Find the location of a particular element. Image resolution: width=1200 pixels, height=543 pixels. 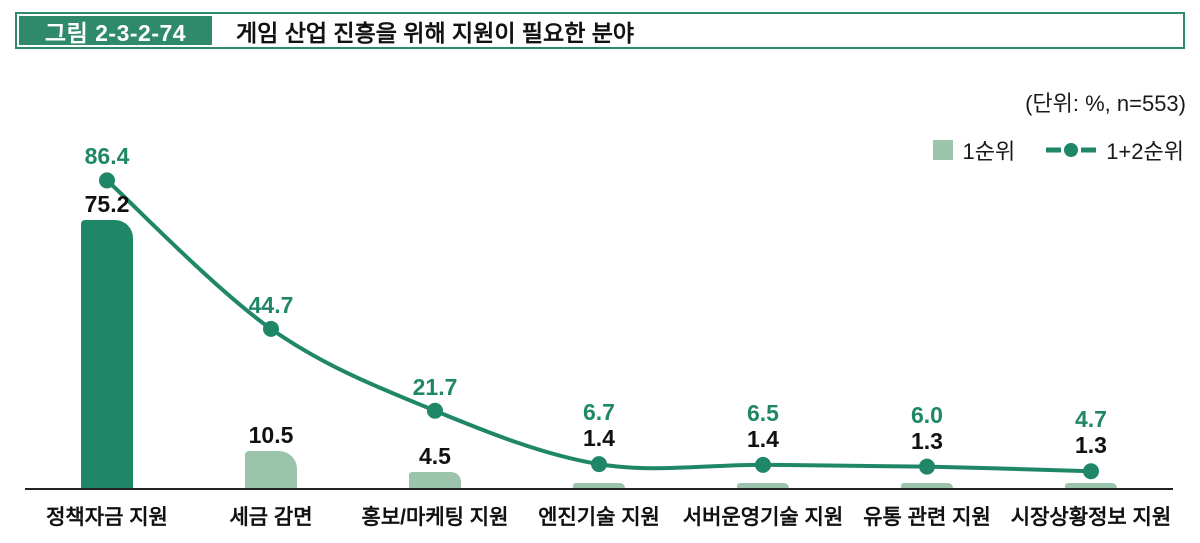

line-value-label: 4.7 is located at coordinates (1091, 419).